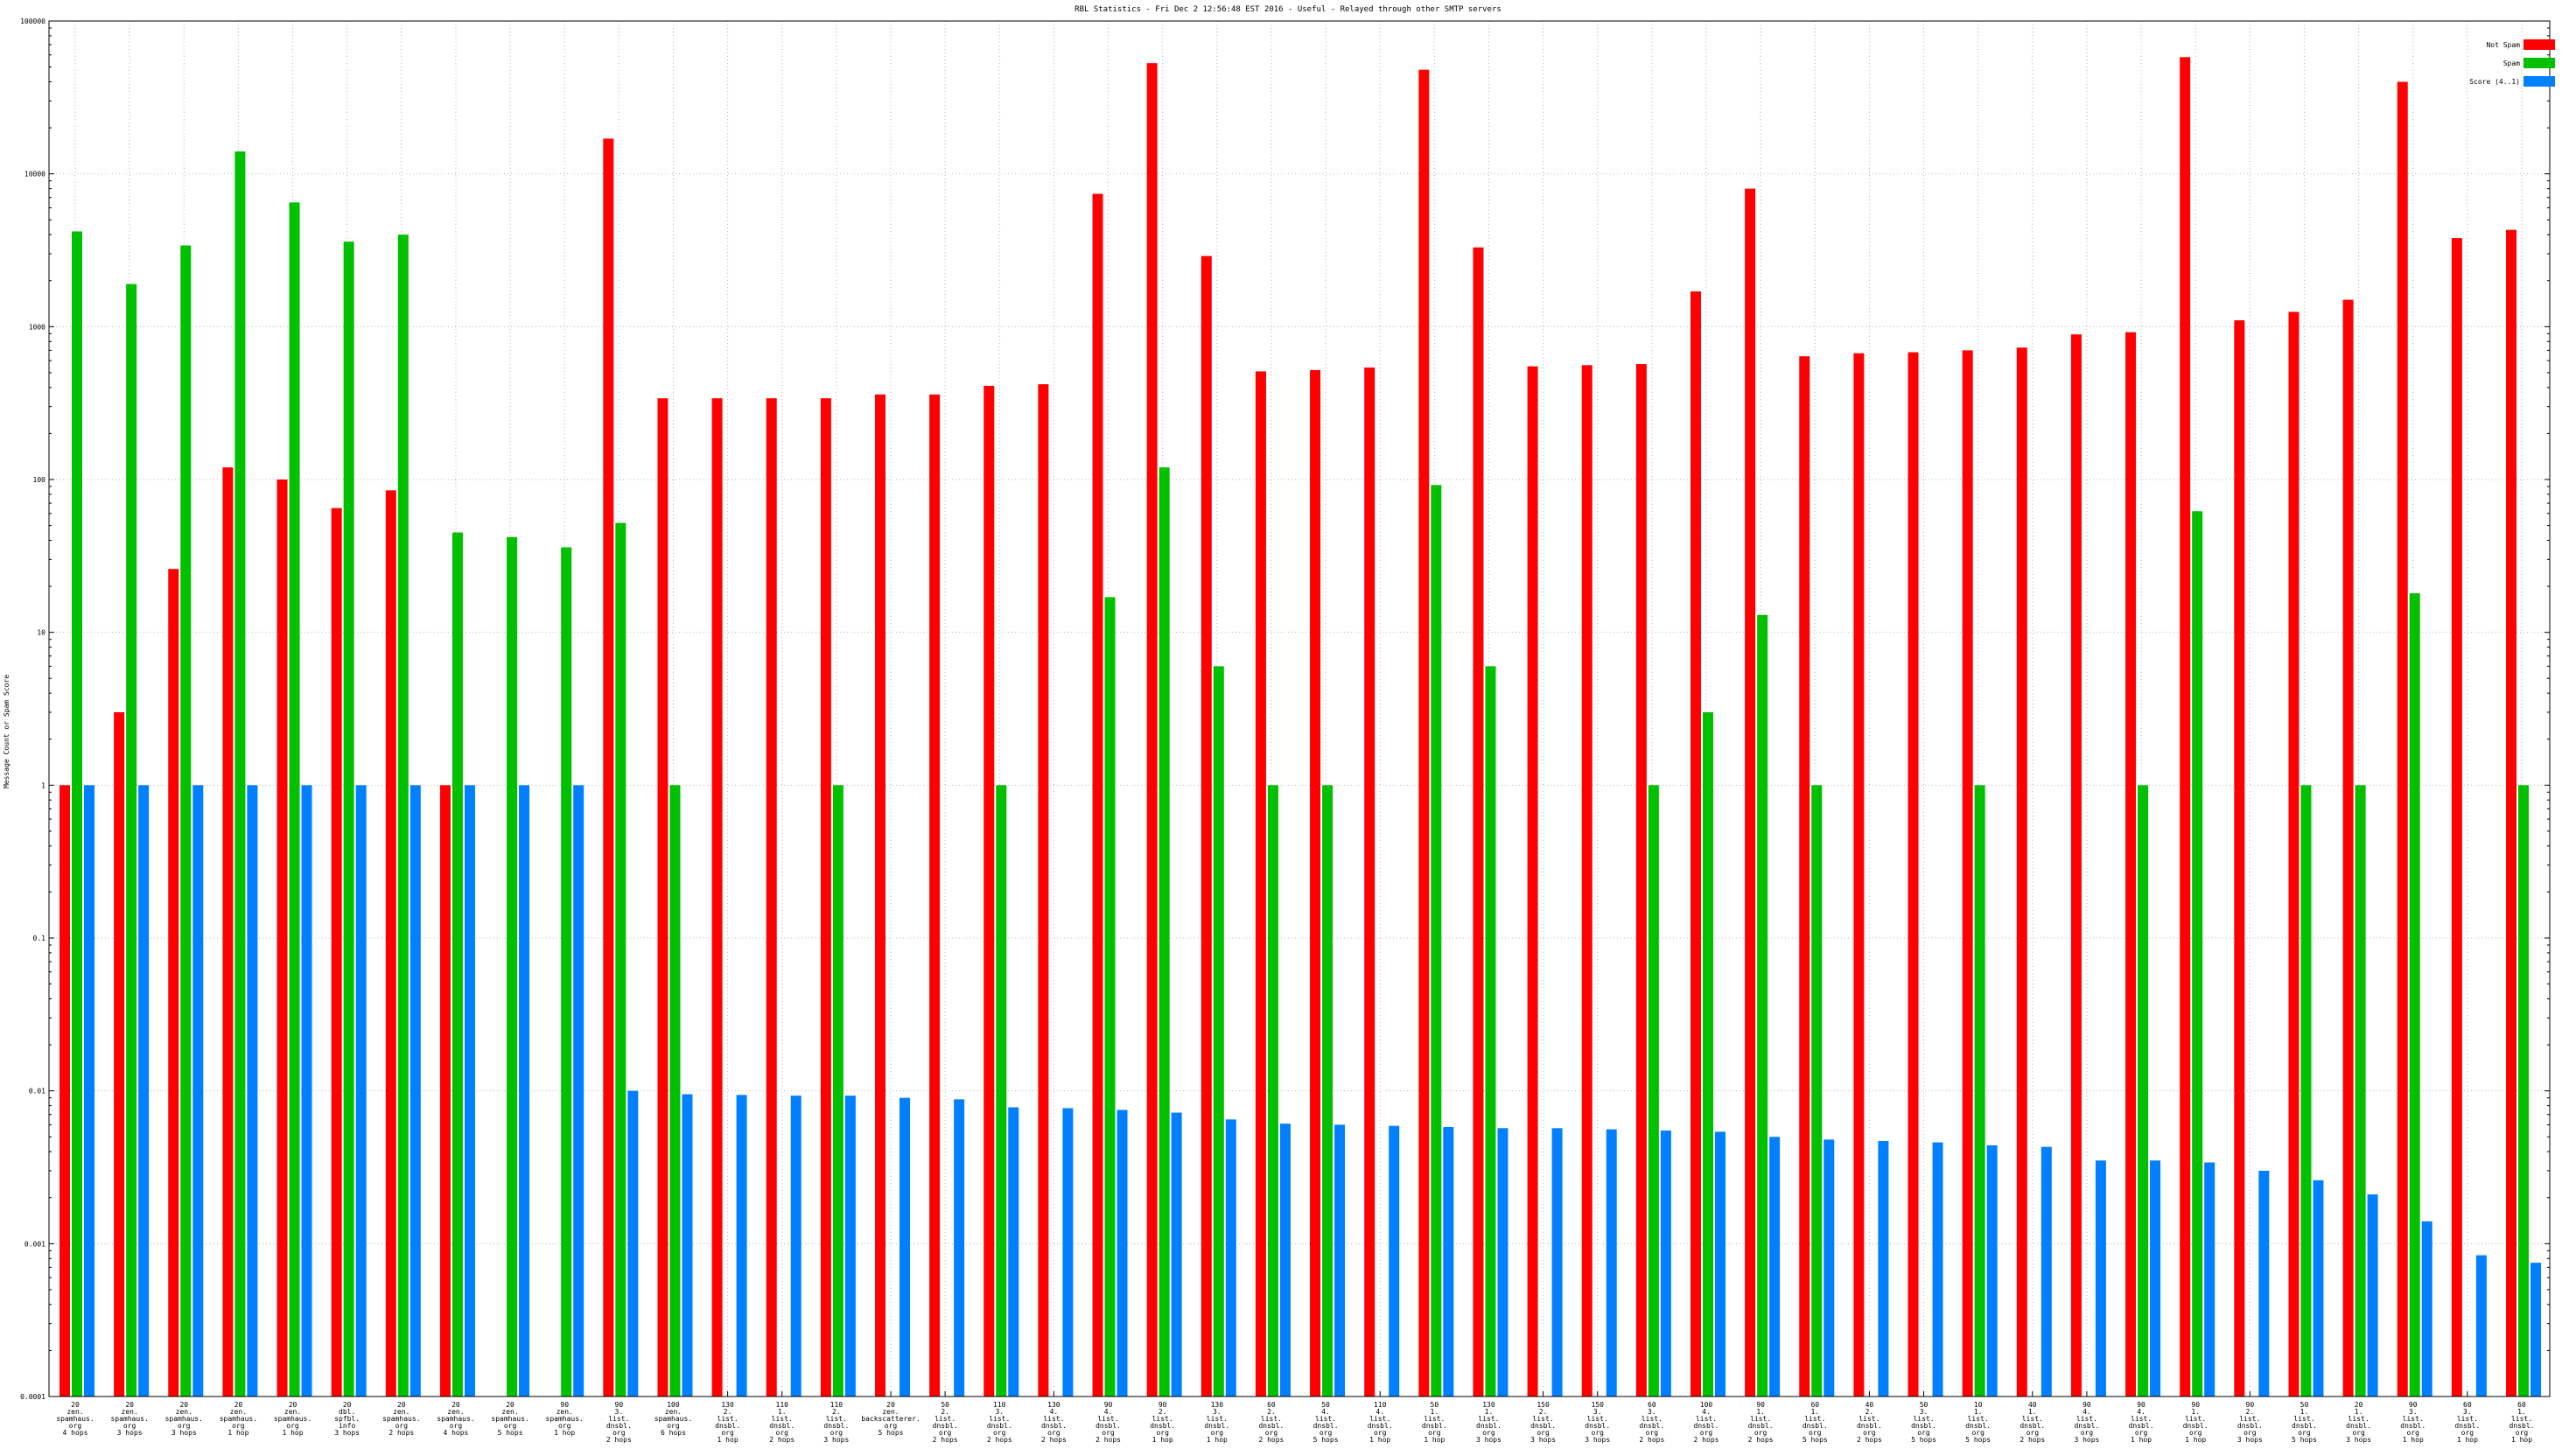  Describe the element at coordinates (33, 709) in the screenshot. I see `y-tick-labels: 0.0001 0.001 0.01 0.1 1 10 100 1000 10000 100000` at that location.